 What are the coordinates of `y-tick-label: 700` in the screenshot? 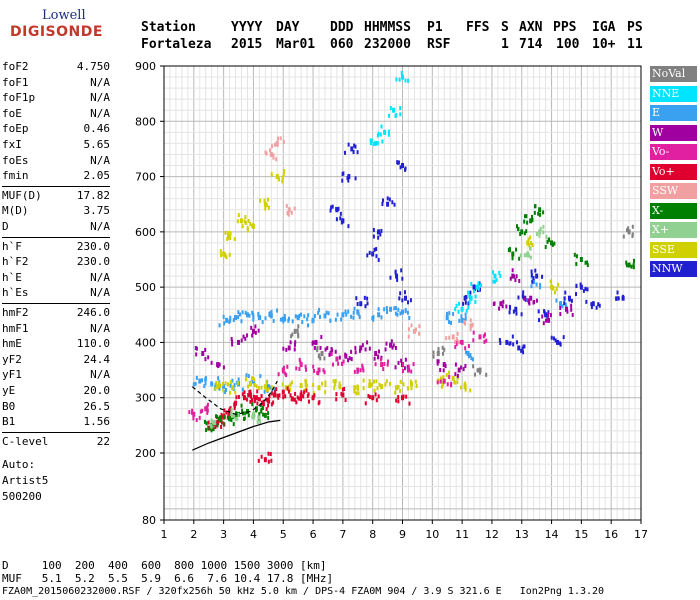 It's located at (145, 177).